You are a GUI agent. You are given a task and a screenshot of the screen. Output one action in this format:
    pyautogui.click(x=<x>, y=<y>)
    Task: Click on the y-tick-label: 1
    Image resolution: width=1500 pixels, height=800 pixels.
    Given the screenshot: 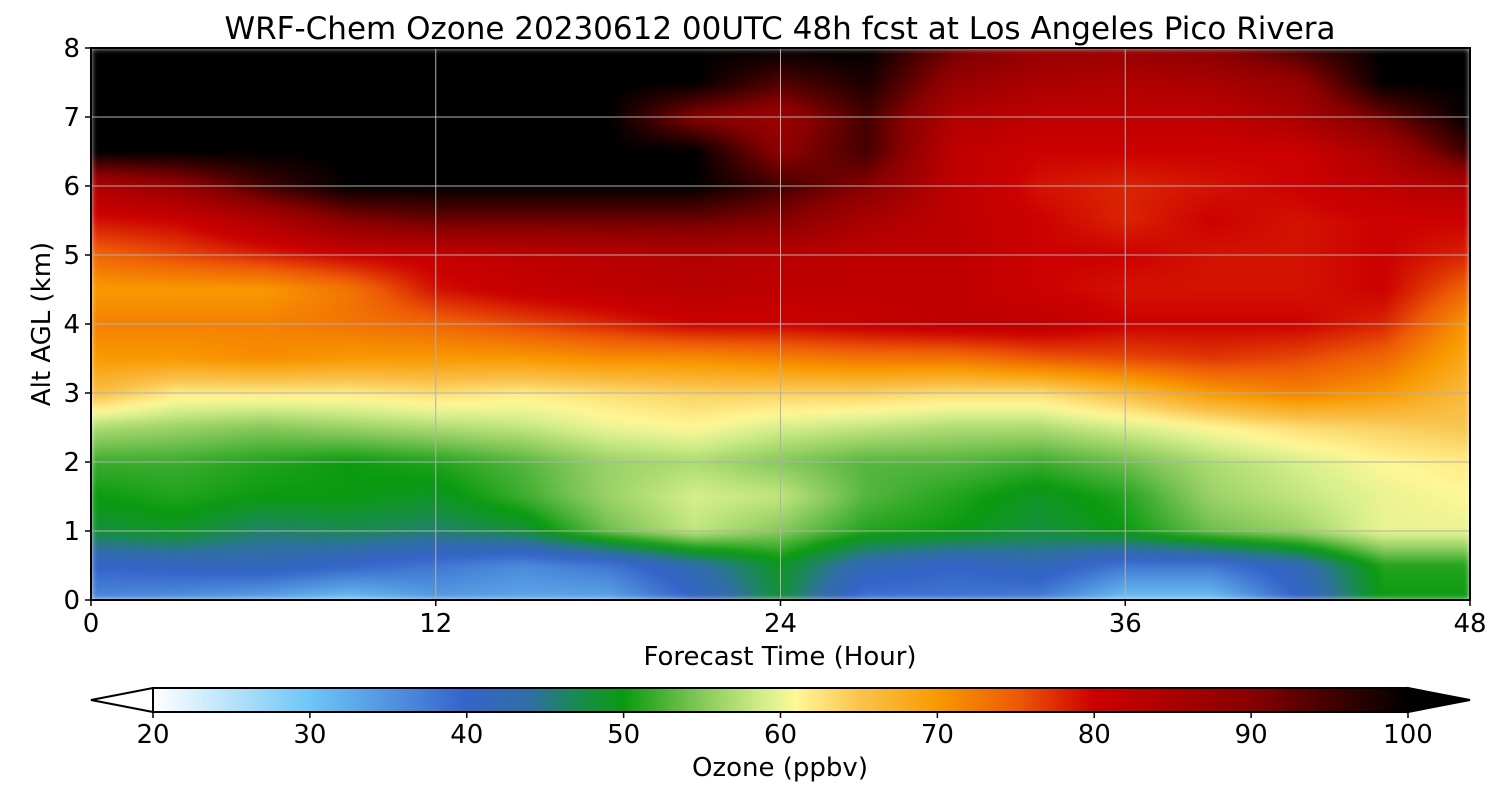 What is the action you would take?
    pyautogui.click(x=71, y=532)
    